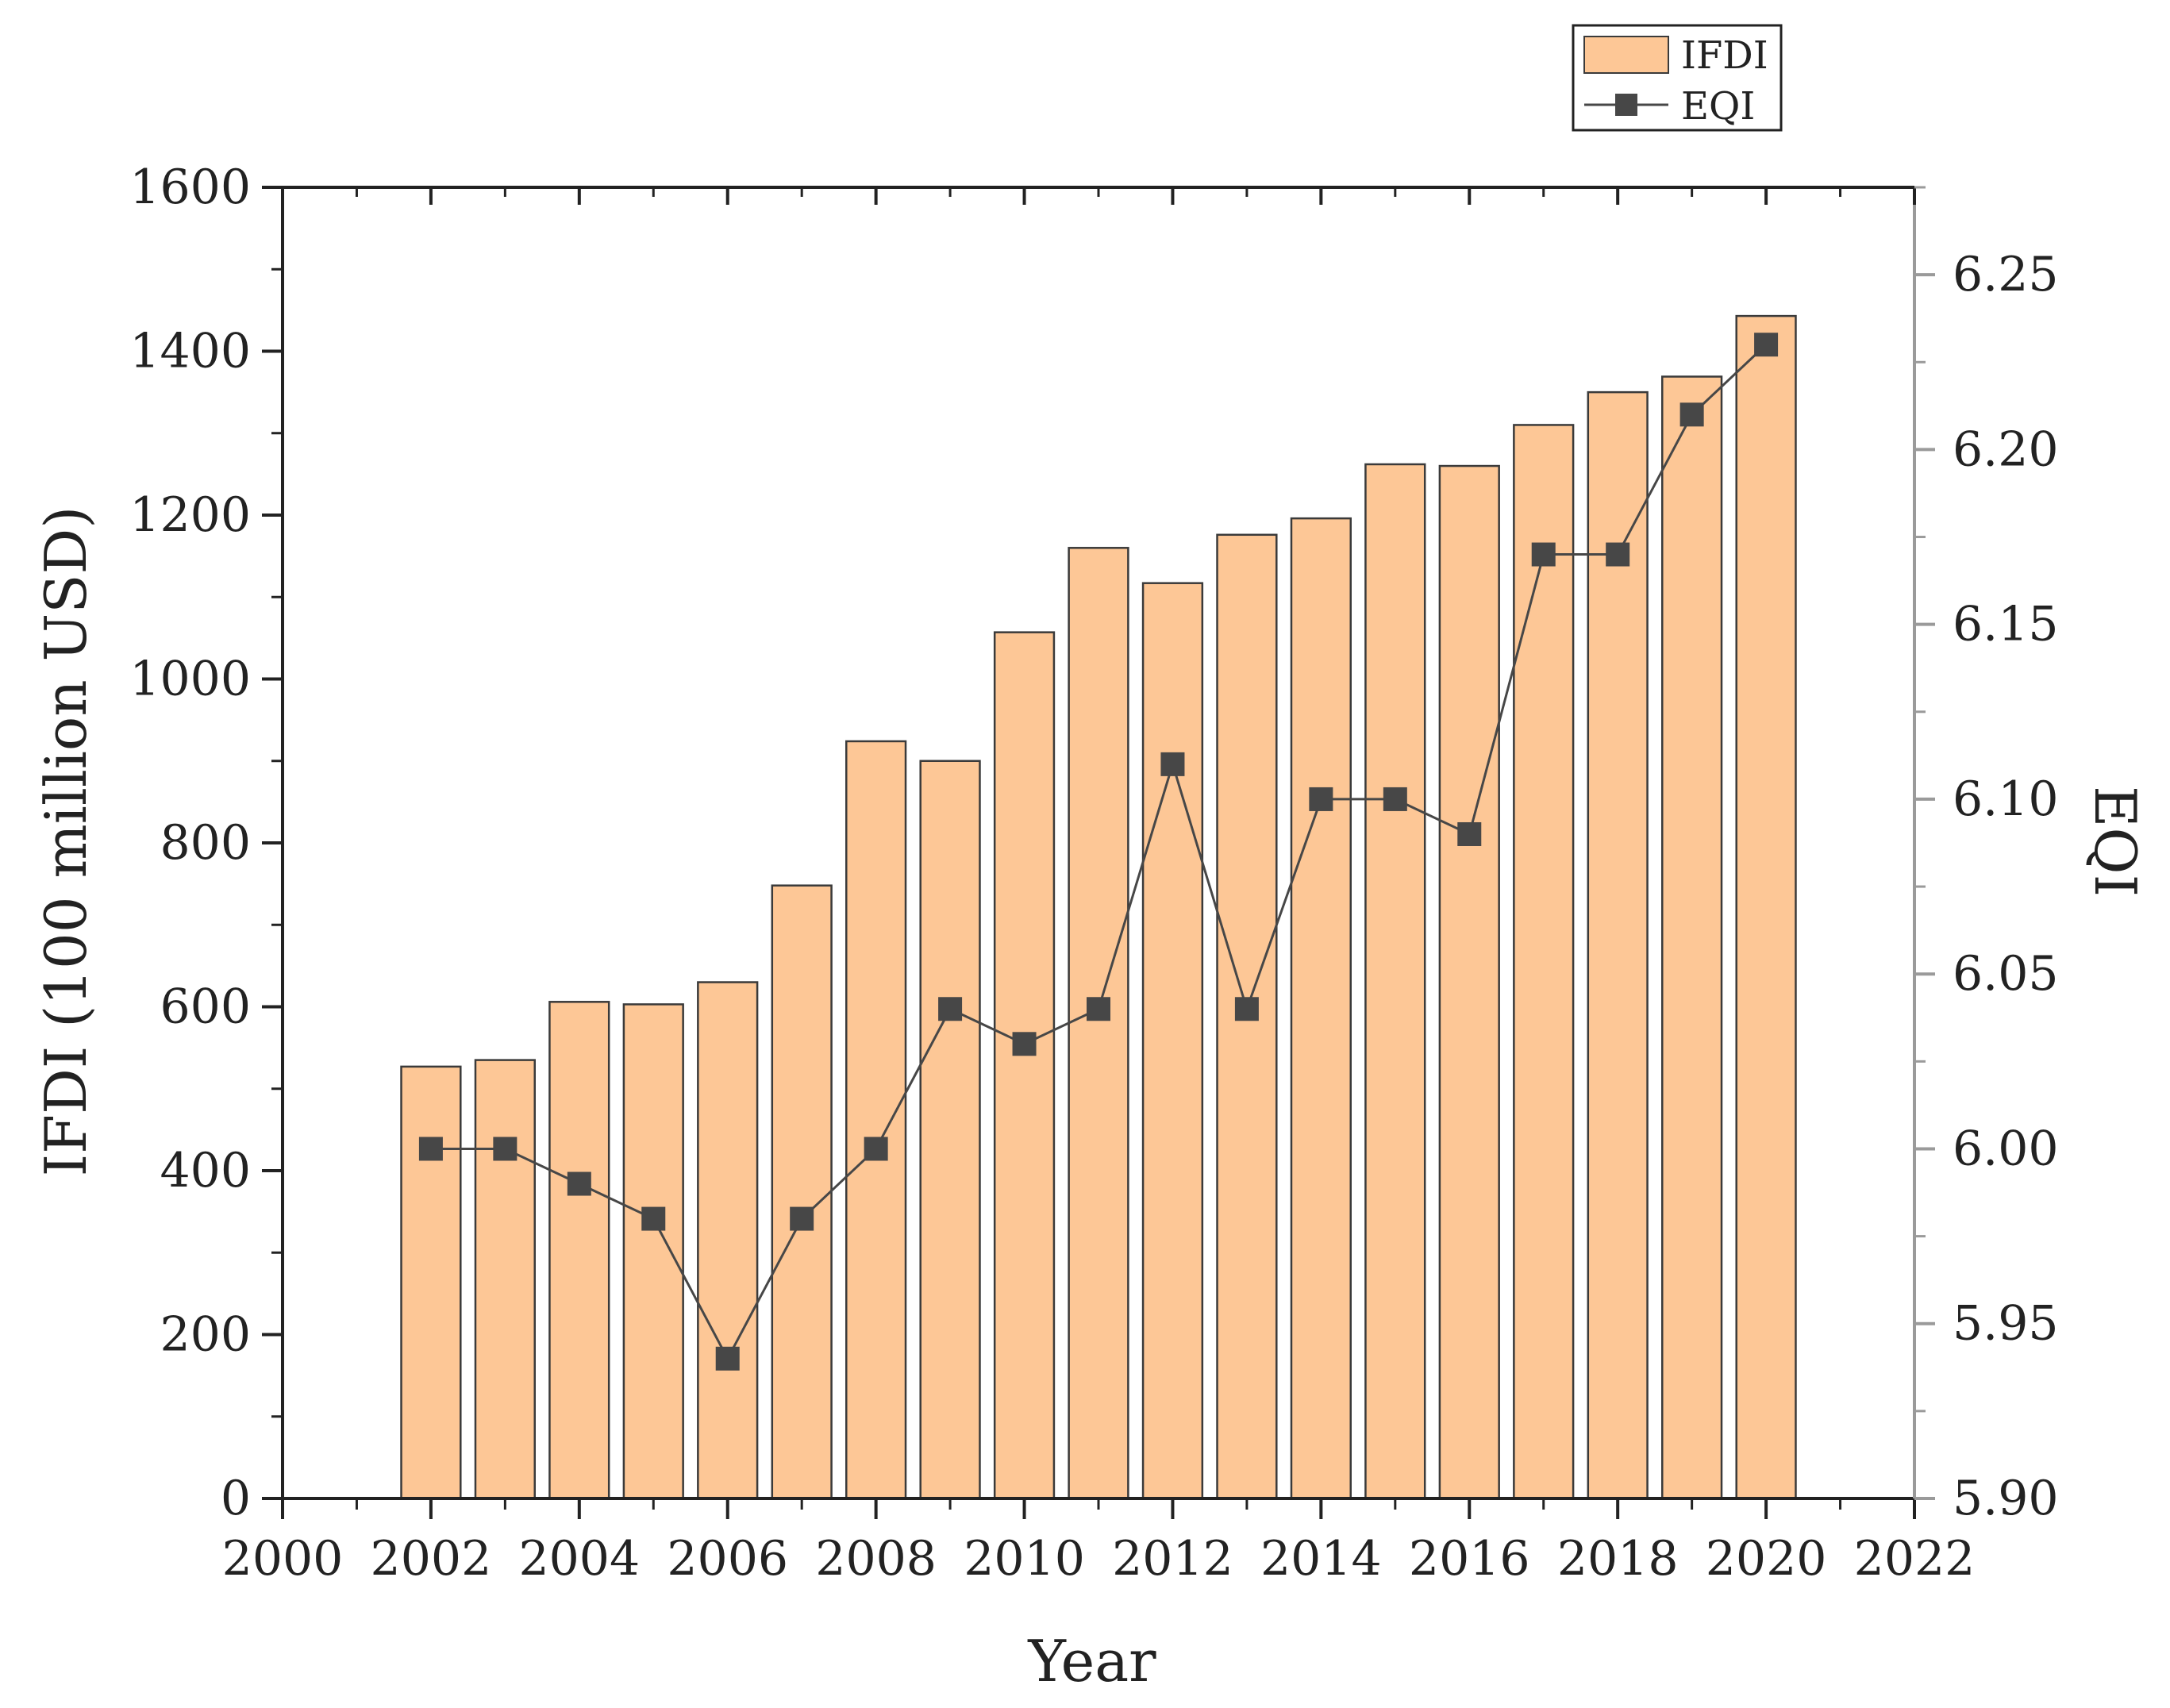 The height and width of the screenshot is (1708, 2170). What do you see at coordinates (1091, 1662) in the screenshot?
I see `x-axis-title: Year` at bounding box center [1091, 1662].